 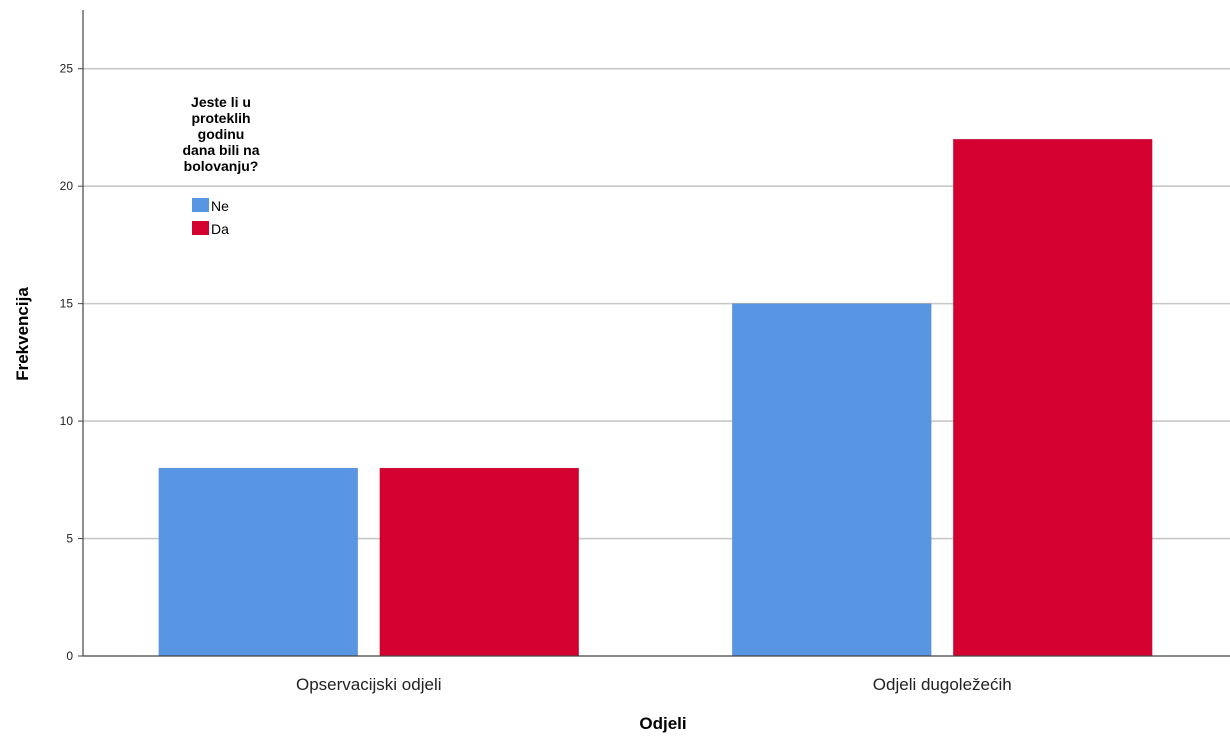 I want to click on x-category-label: Odjeli dugoležećih, so click(x=942, y=684).